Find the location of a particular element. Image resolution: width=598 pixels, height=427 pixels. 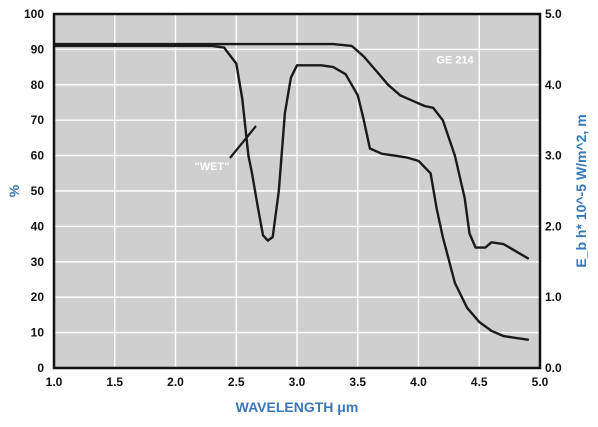

x-tick-label: 4.0 is located at coordinates (418, 382).